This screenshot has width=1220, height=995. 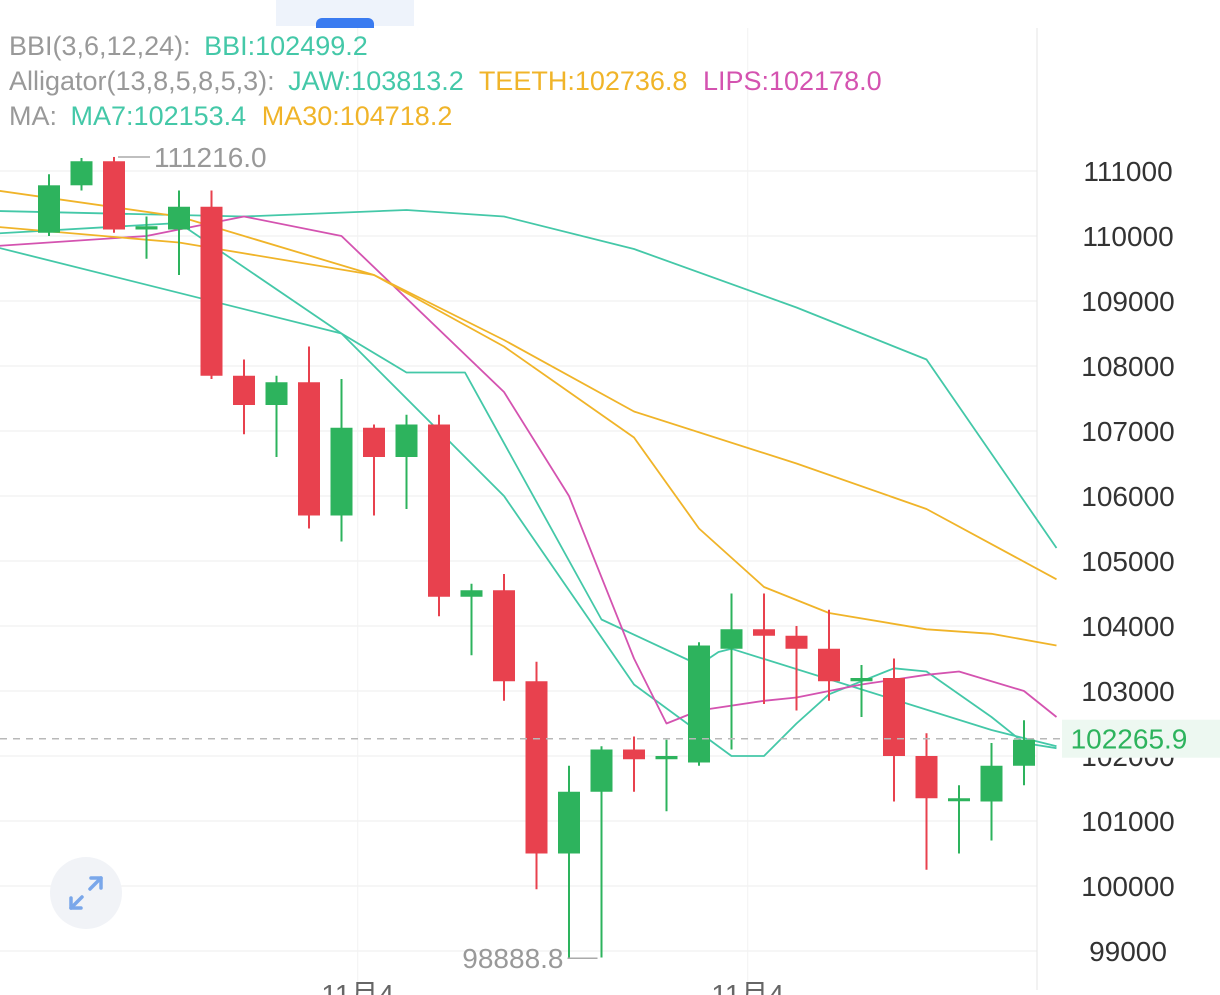 What do you see at coordinates (376, 81) in the screenshot?
I see `jaw-value: JAW:103813.2` at bounding box center [376, 81].